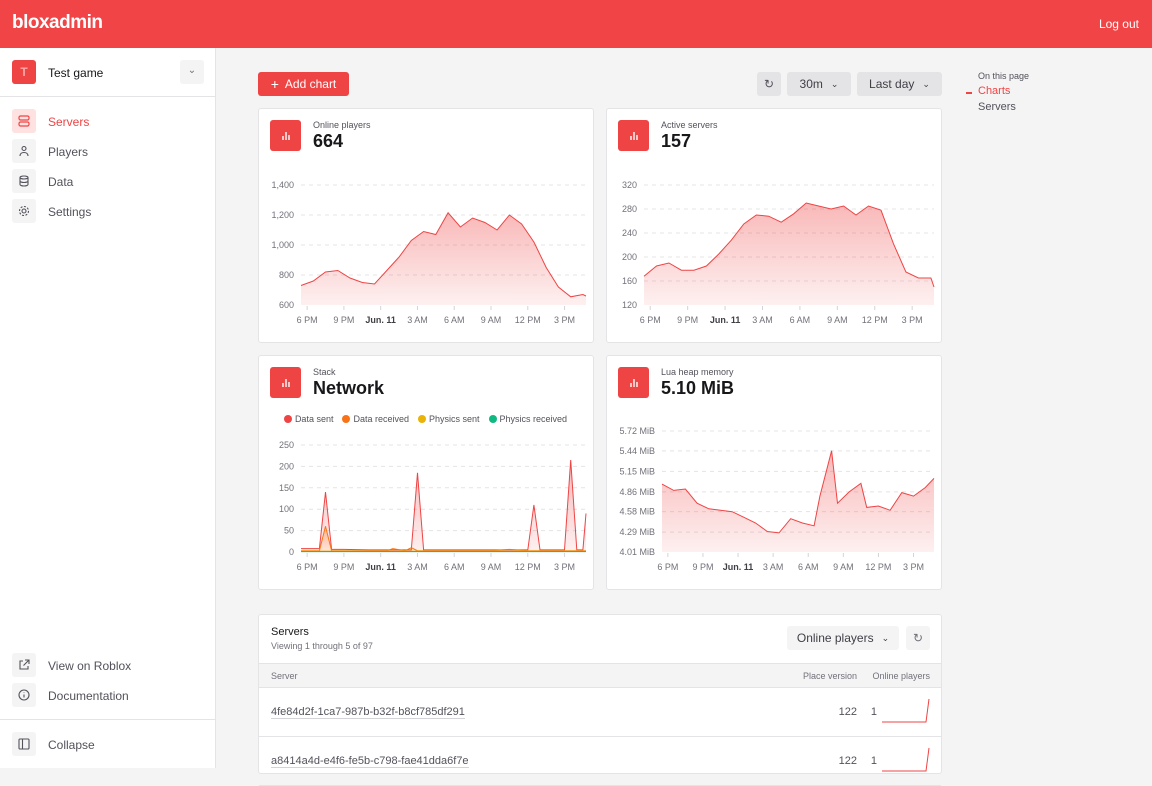 The width and height of the screenshot is (1152, 786). I want to click on y-tick-label: 4.86 MiB, so click(637, 492).